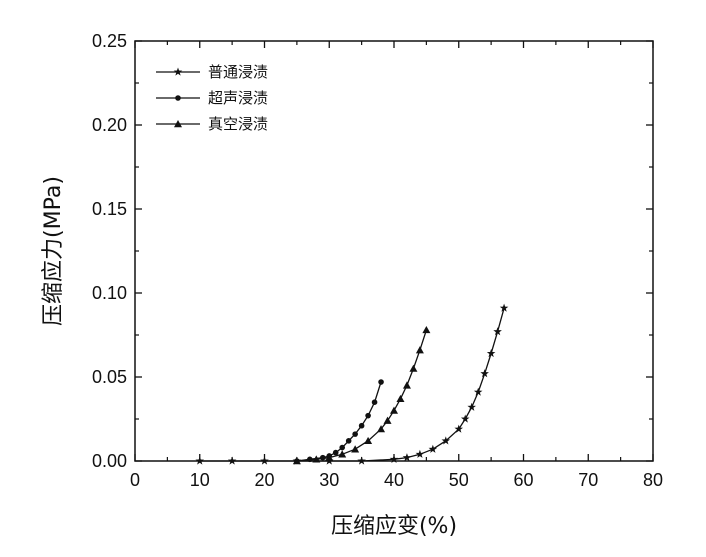 The height and width of the screenshot is (557, 706). Describe the element at coordinates (394, 526) in the screenshot. I see `x-axis-title: 压缩应变(%)` at that location.